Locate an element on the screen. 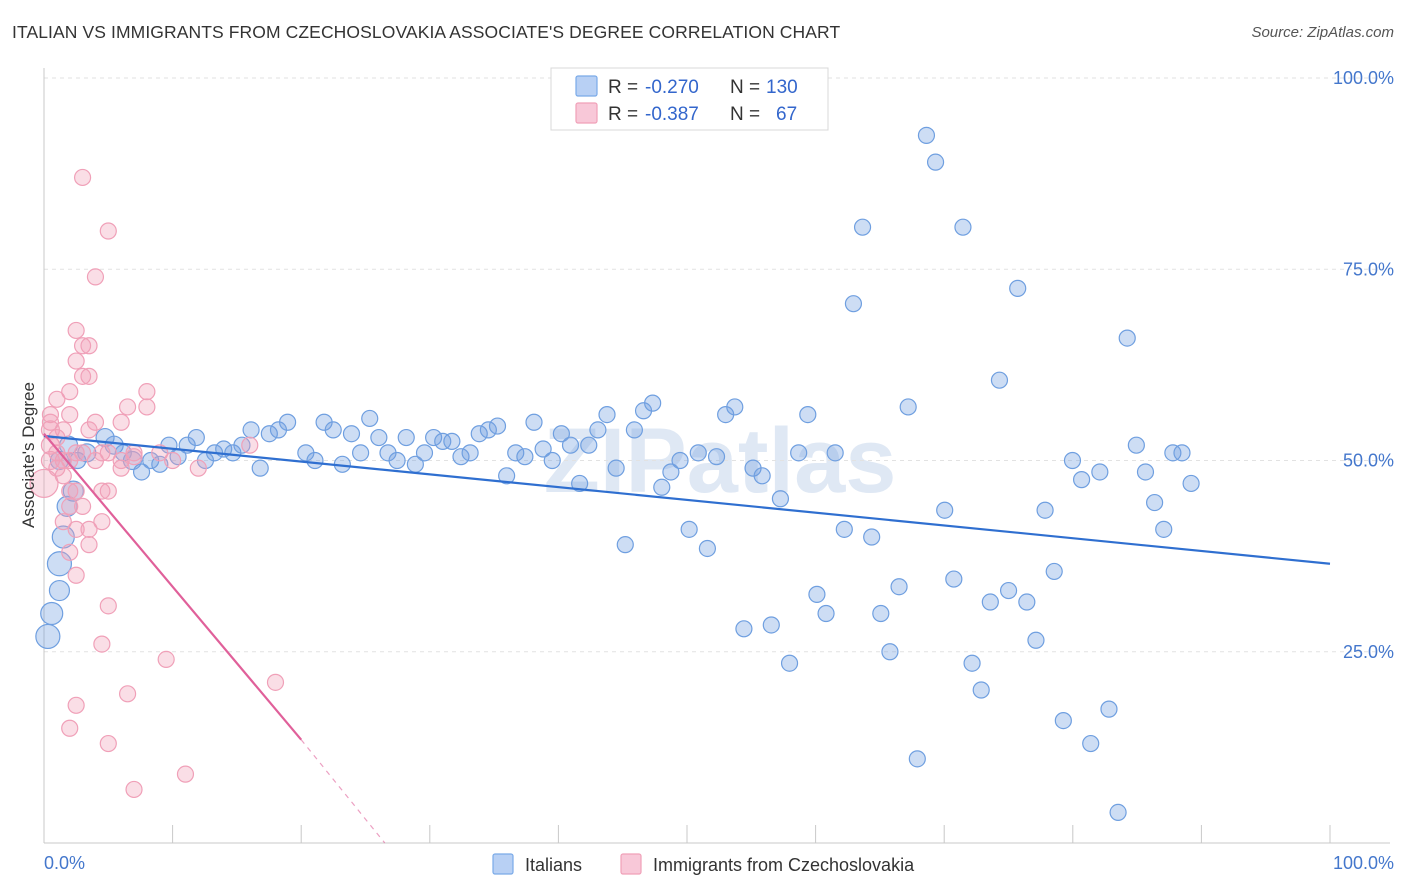 This screenshot has width=1406, height=892. trend-line-czech is located at coordinates (173, 587).